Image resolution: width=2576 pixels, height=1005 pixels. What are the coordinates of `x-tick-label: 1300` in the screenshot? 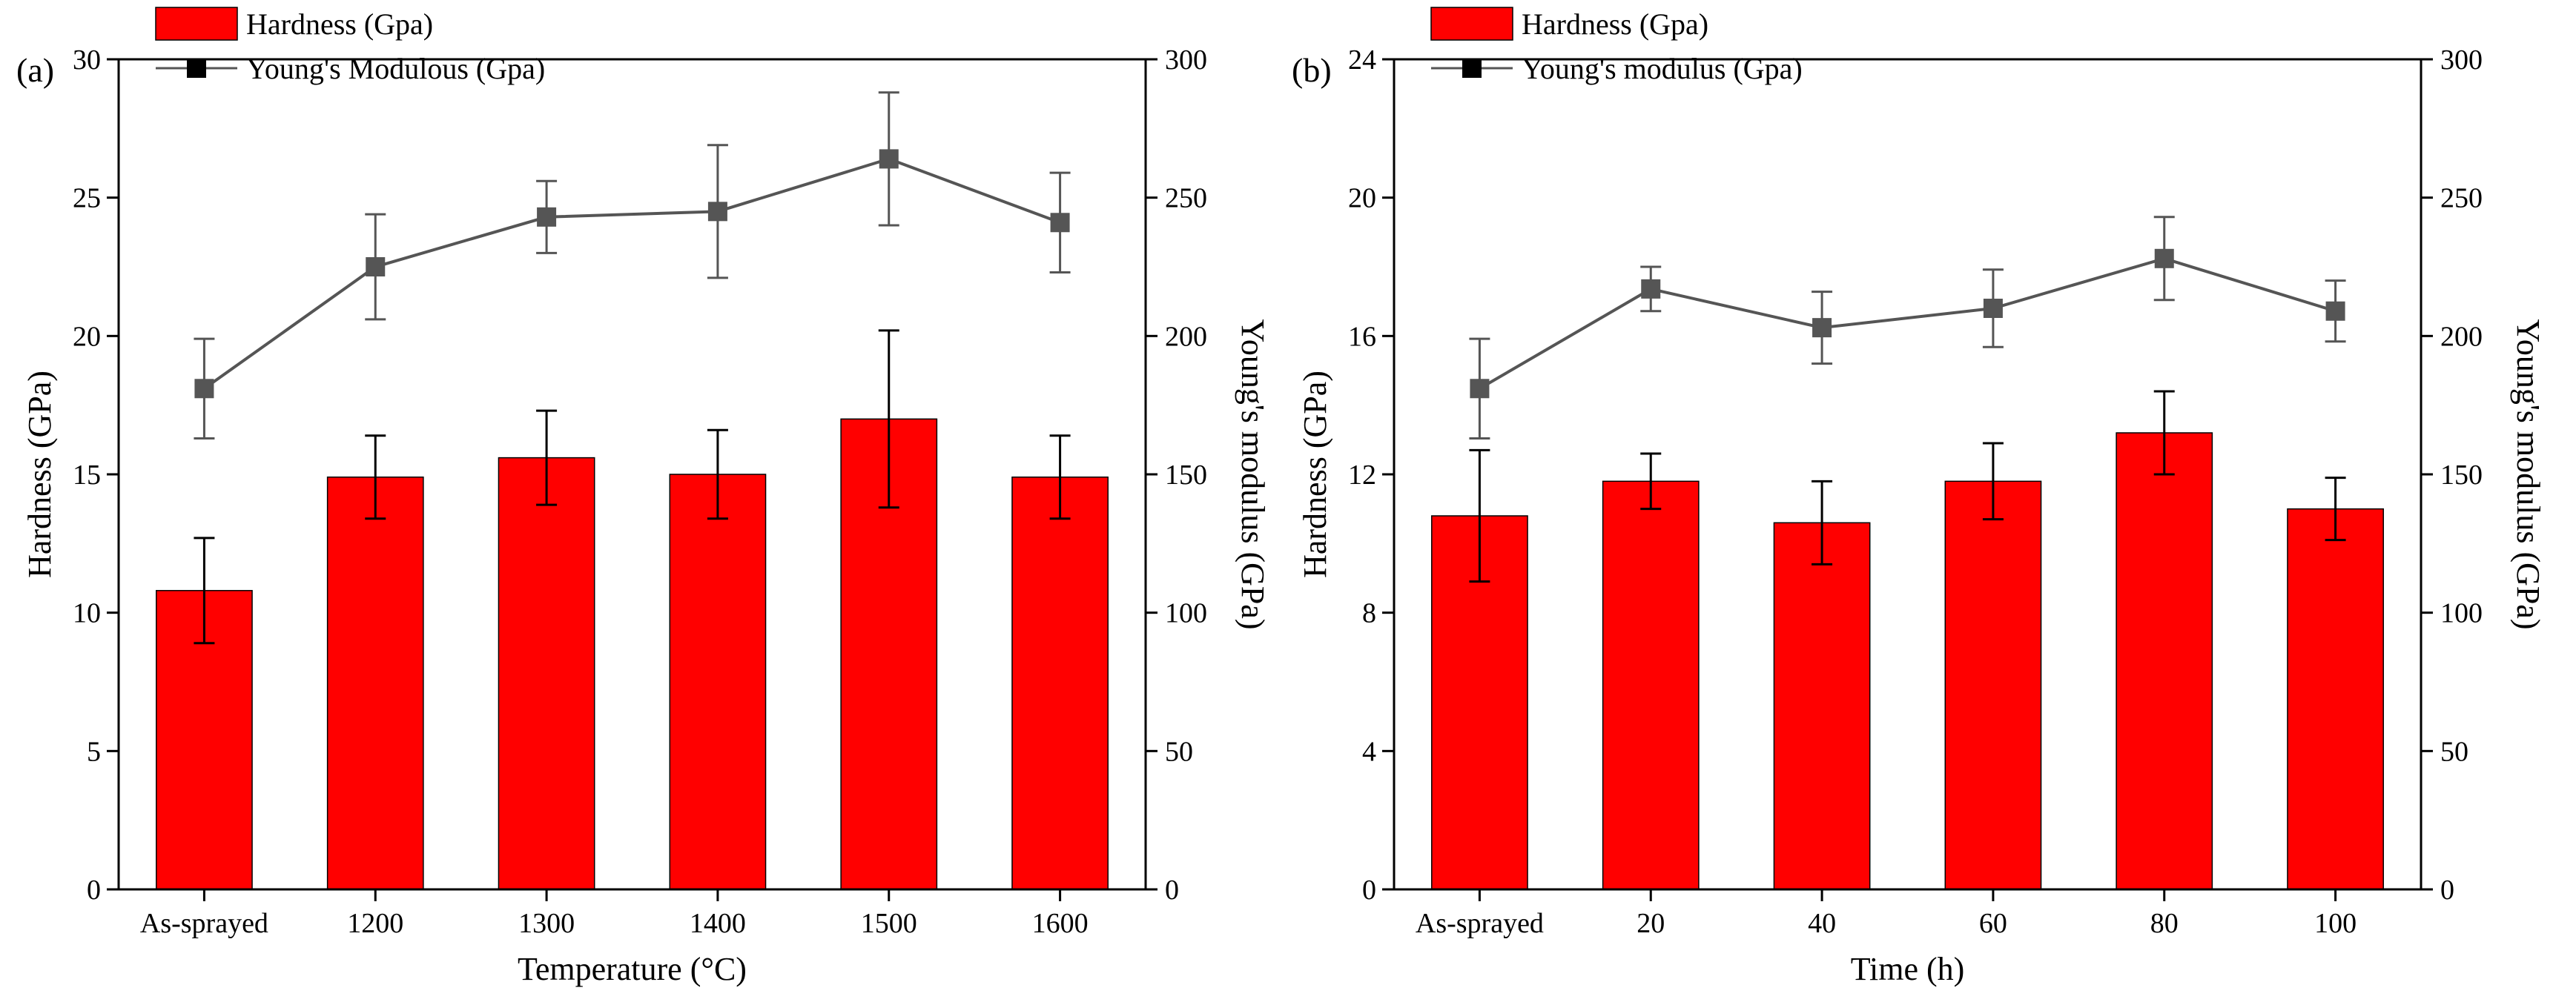 It's located at (546, 923).